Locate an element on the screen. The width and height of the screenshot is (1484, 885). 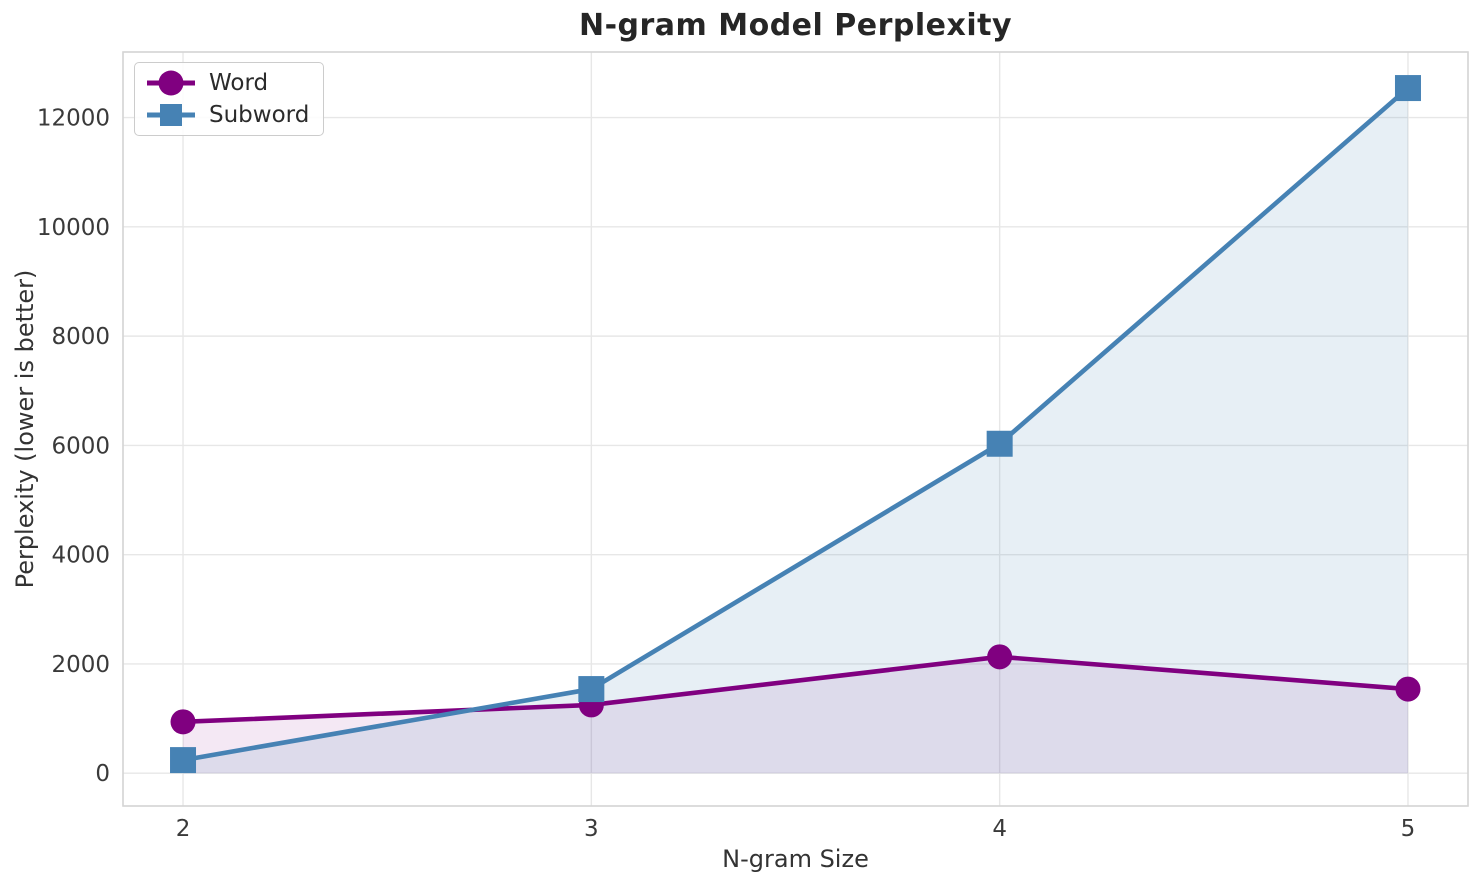
y-tick-label: 12000 is located at coordinates (73, 119).